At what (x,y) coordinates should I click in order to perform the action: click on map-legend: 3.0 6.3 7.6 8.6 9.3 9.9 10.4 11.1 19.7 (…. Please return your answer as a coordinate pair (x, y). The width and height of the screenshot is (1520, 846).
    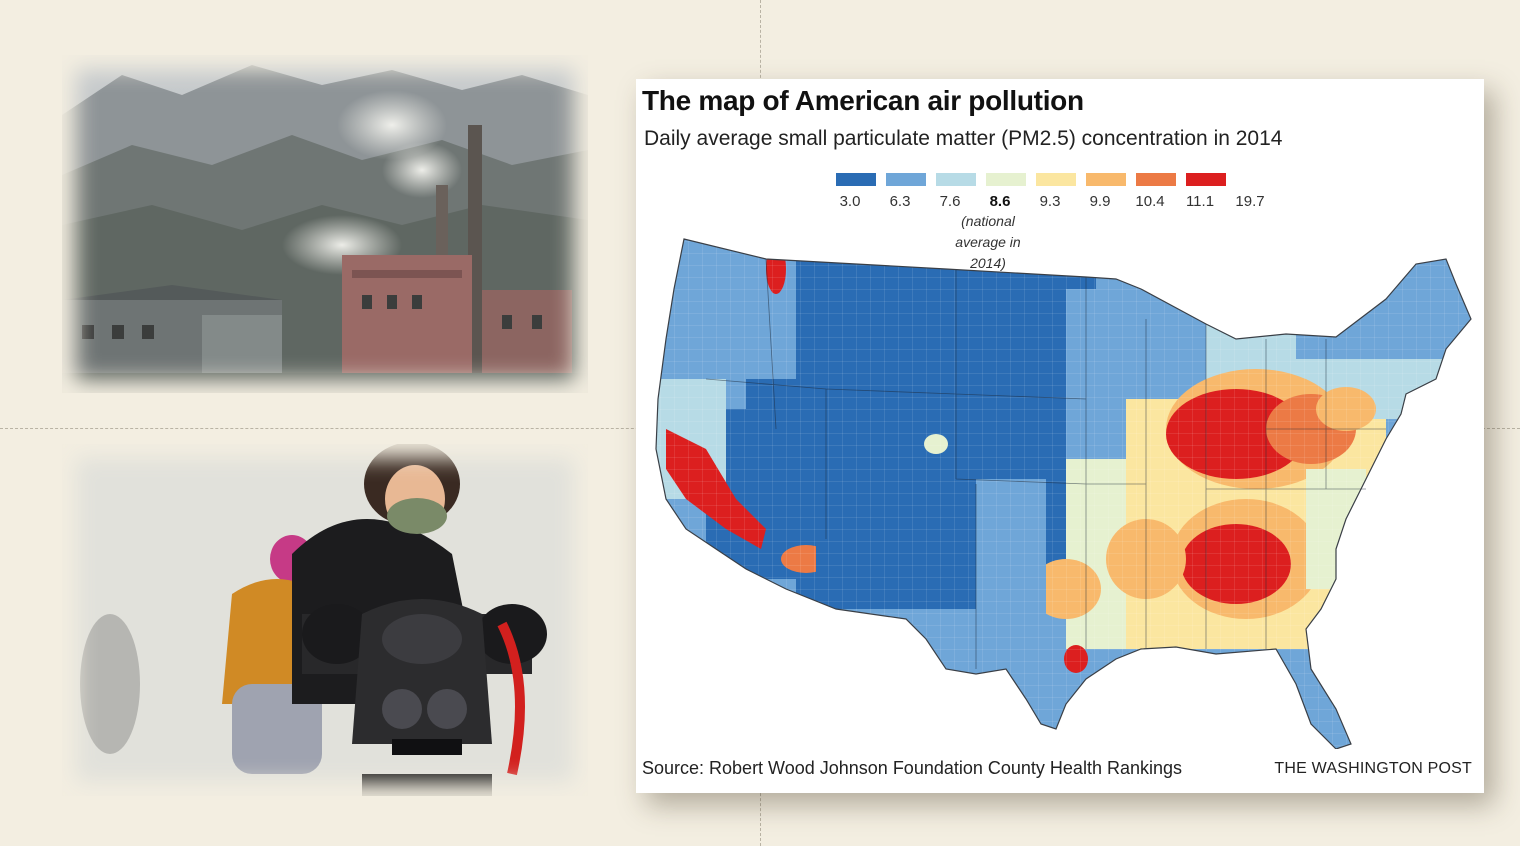
    Looking at the image, I should click on (1054, 221).